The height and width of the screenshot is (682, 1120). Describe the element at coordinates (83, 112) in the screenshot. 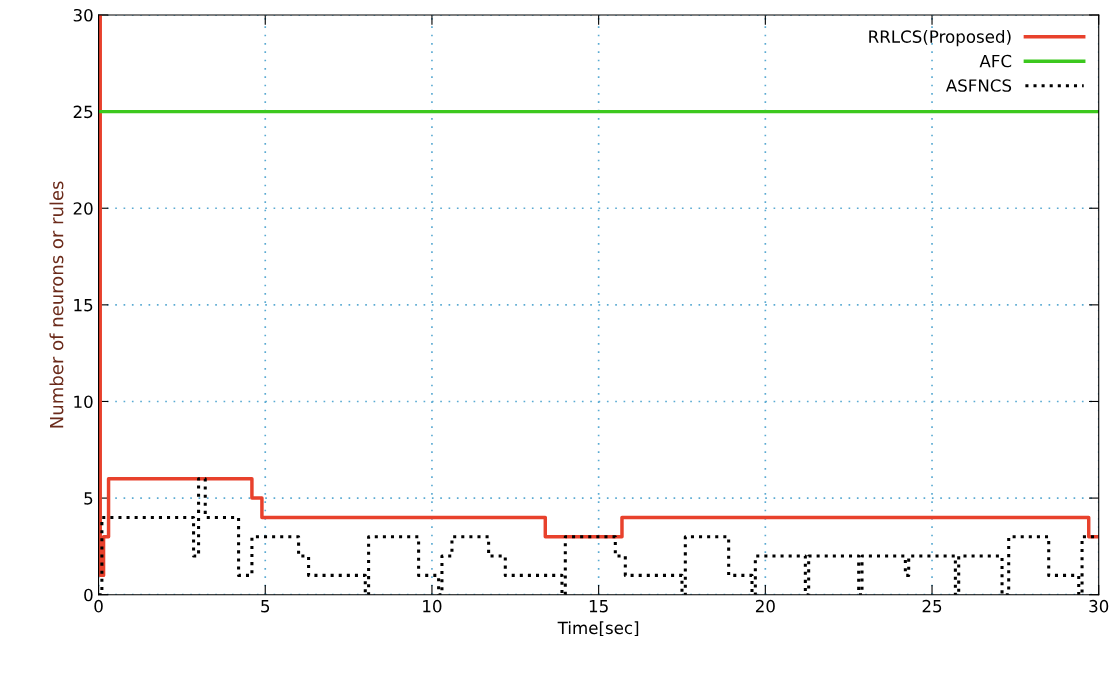

I see `y-tick-label: 25` at that location.